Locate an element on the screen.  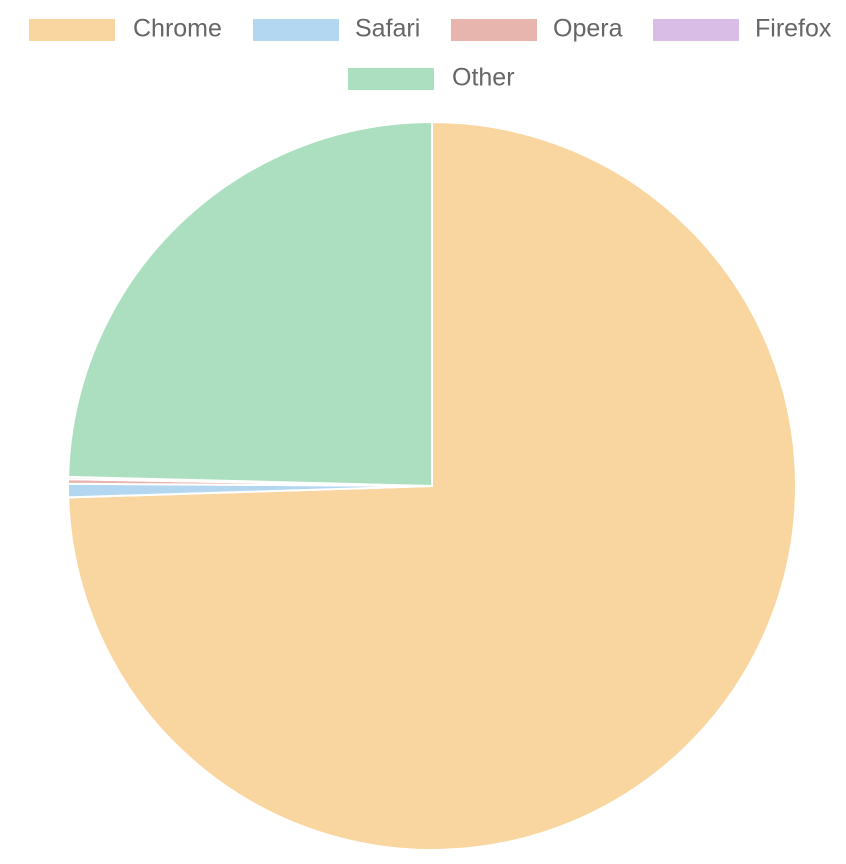
legend-label: Chrome is located at coordinates (177, 29).